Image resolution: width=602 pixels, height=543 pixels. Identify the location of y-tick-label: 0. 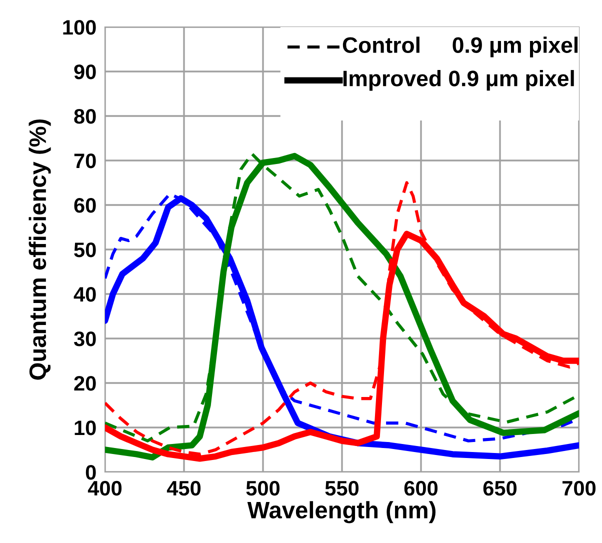
(91, 472).